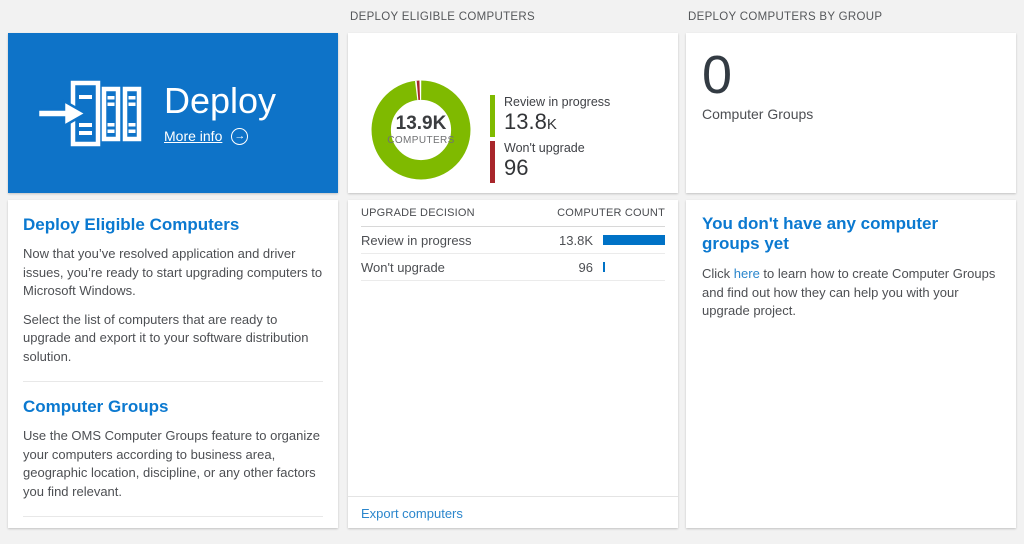 This screenshot has width=1024, height=544. I want to click on export-computers-link: Export computers, so click(412, 513).